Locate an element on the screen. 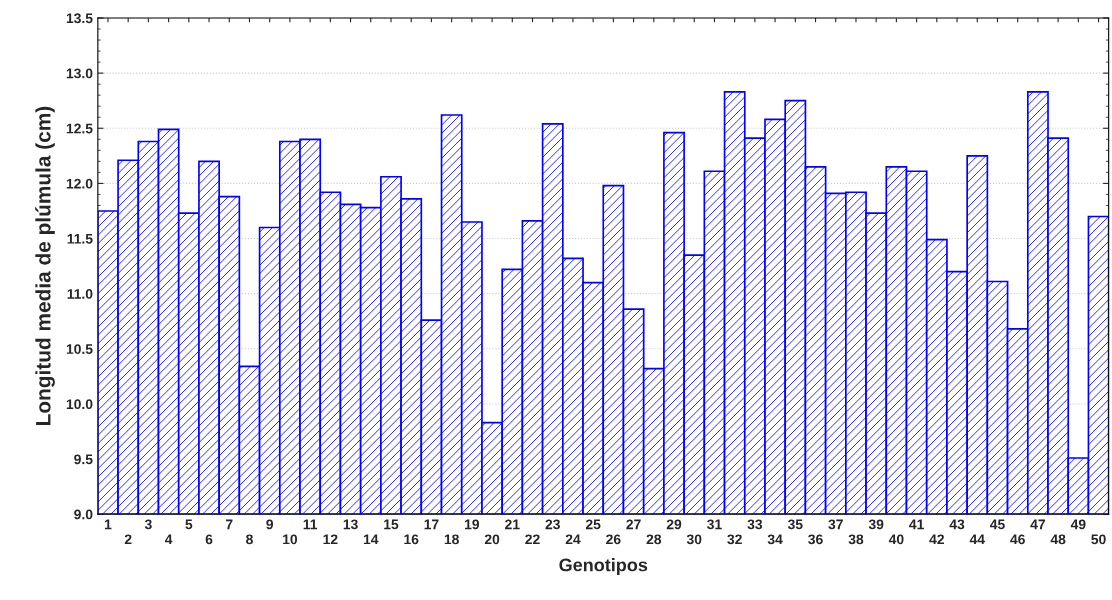 This screenshot has width=1112, height=600. x-tick-label: 48 is located at coordinates (1058, 539).